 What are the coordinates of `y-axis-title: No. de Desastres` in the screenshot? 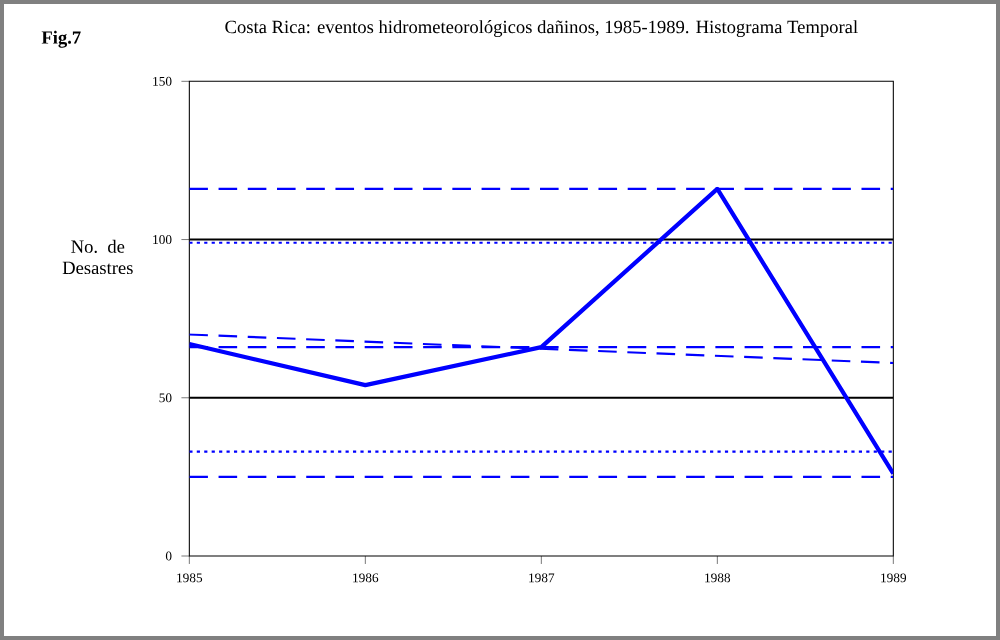 It's located at (97, 257).